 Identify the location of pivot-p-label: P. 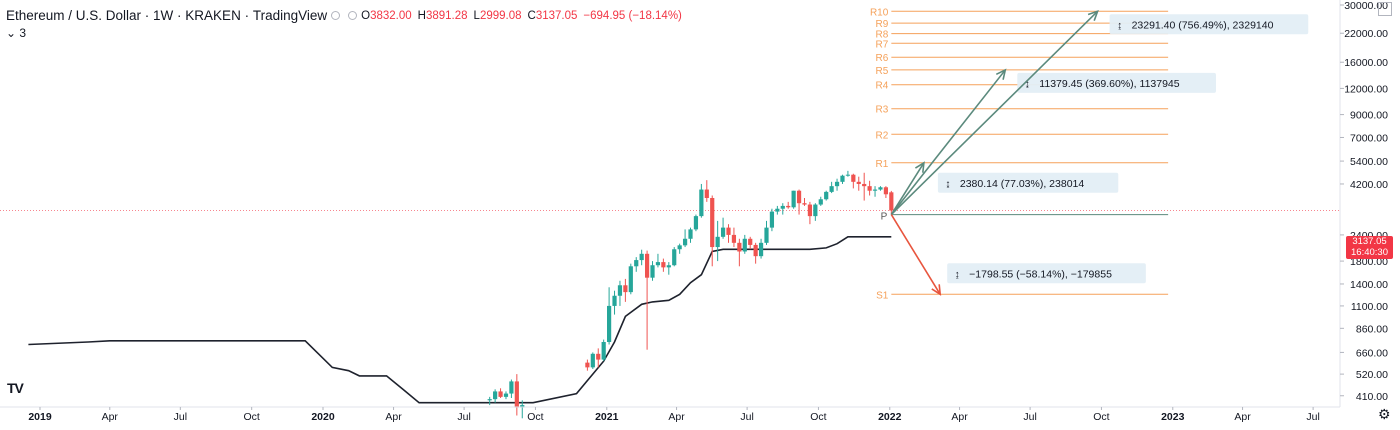
(884, 217).